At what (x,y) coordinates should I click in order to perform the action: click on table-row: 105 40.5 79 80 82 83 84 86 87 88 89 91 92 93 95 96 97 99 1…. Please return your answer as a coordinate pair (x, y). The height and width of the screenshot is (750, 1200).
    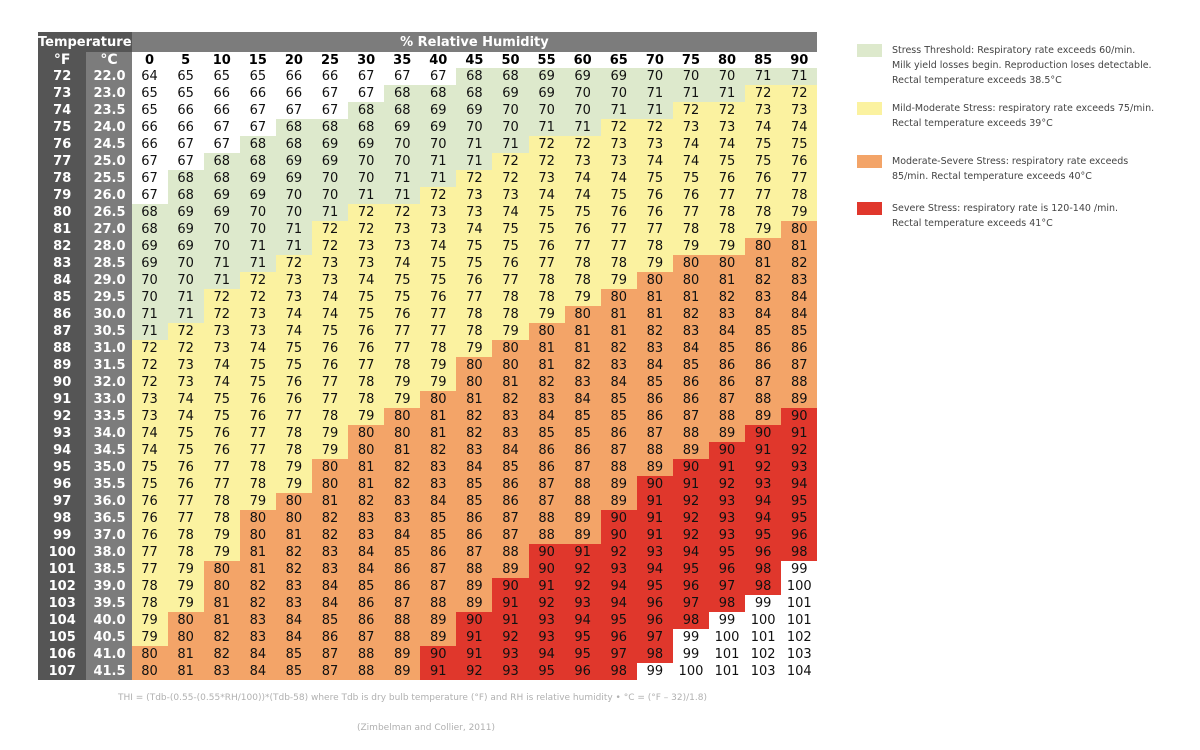
    Looking at the image, I should click on (428, 637).